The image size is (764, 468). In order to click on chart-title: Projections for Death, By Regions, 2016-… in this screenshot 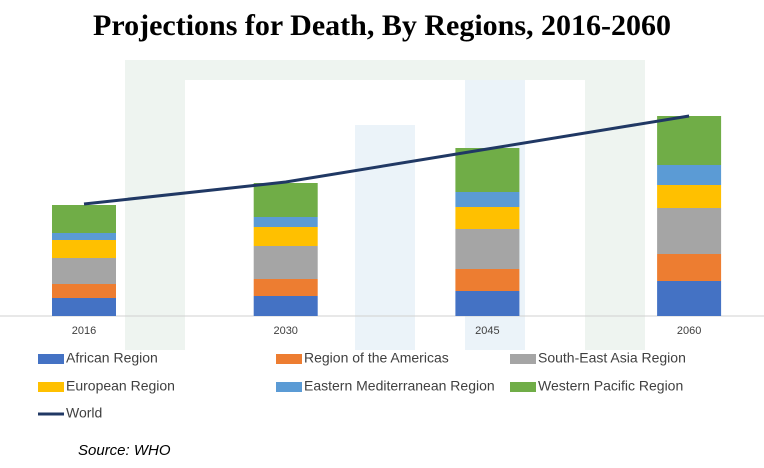, I will do `click(382, 25)`.